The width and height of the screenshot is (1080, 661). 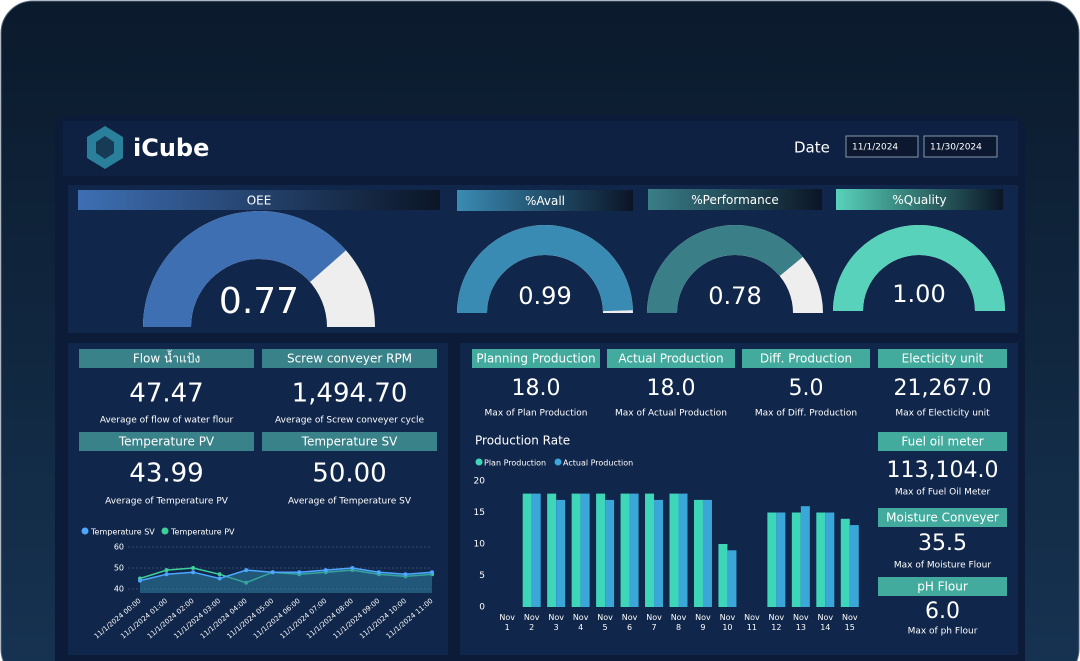 What do you see at coordinates (480, 545) in the screenshot?
I see `y-tick-label: 10` at bounding box center [480, 545].